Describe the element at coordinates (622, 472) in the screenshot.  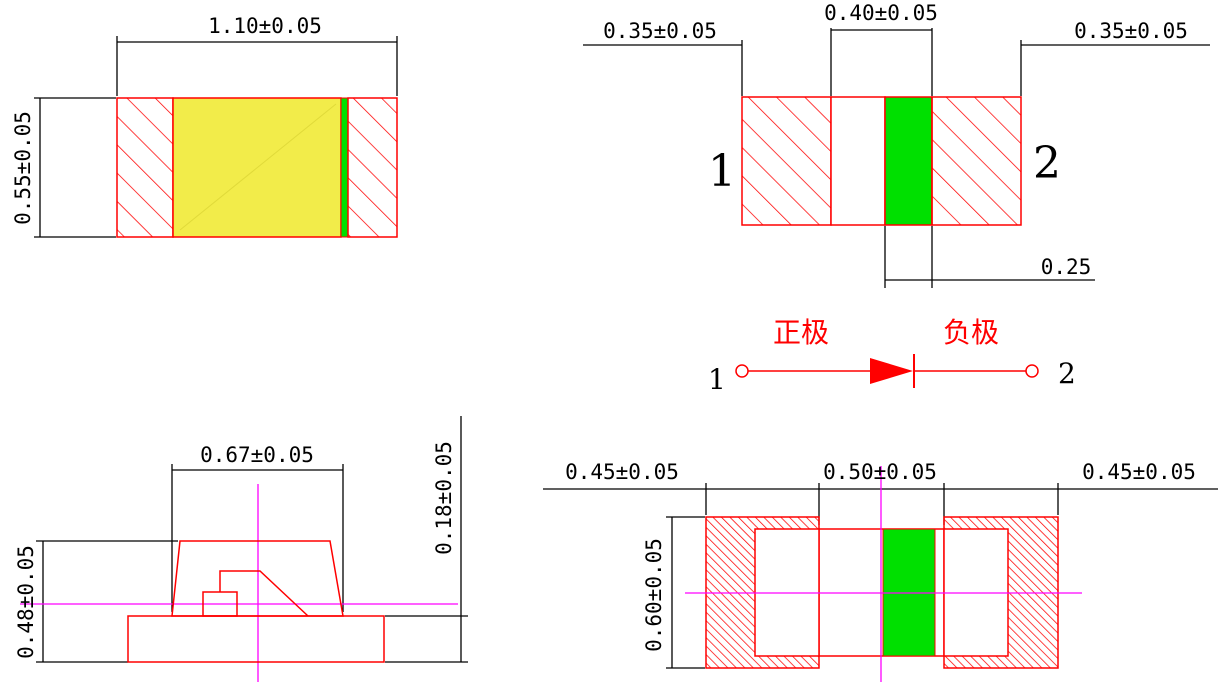
I see `footprint-left-pad-label: 0.45±0.05` at that location.